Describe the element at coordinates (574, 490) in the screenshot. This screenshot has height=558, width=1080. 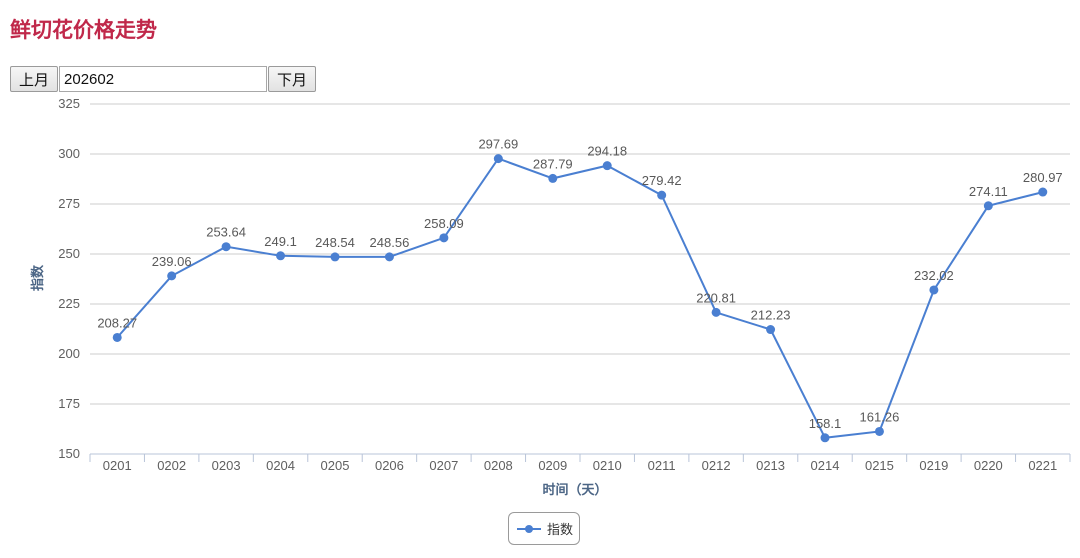
I see `x-axis-title: 时间（天）` at that location.